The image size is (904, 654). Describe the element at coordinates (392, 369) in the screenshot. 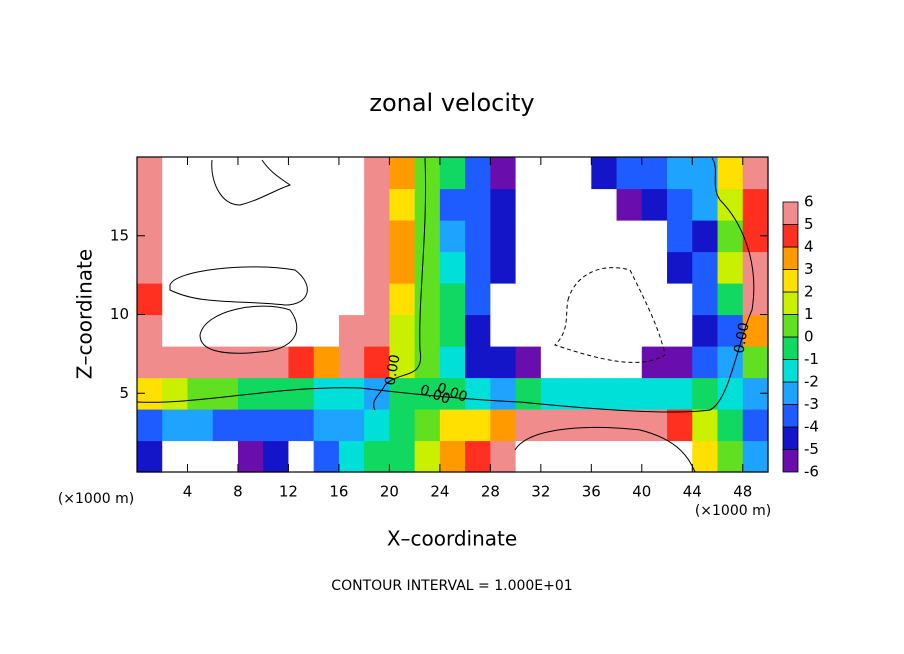

I see `contour-label: 0.00` at that location.